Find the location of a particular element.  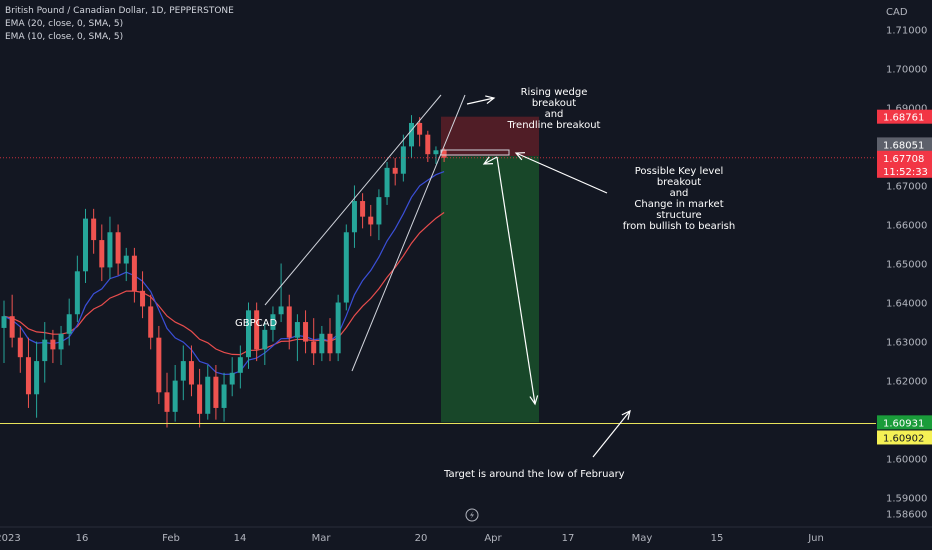

price-tag: 1.60931 is located at coordinates (904, 422).